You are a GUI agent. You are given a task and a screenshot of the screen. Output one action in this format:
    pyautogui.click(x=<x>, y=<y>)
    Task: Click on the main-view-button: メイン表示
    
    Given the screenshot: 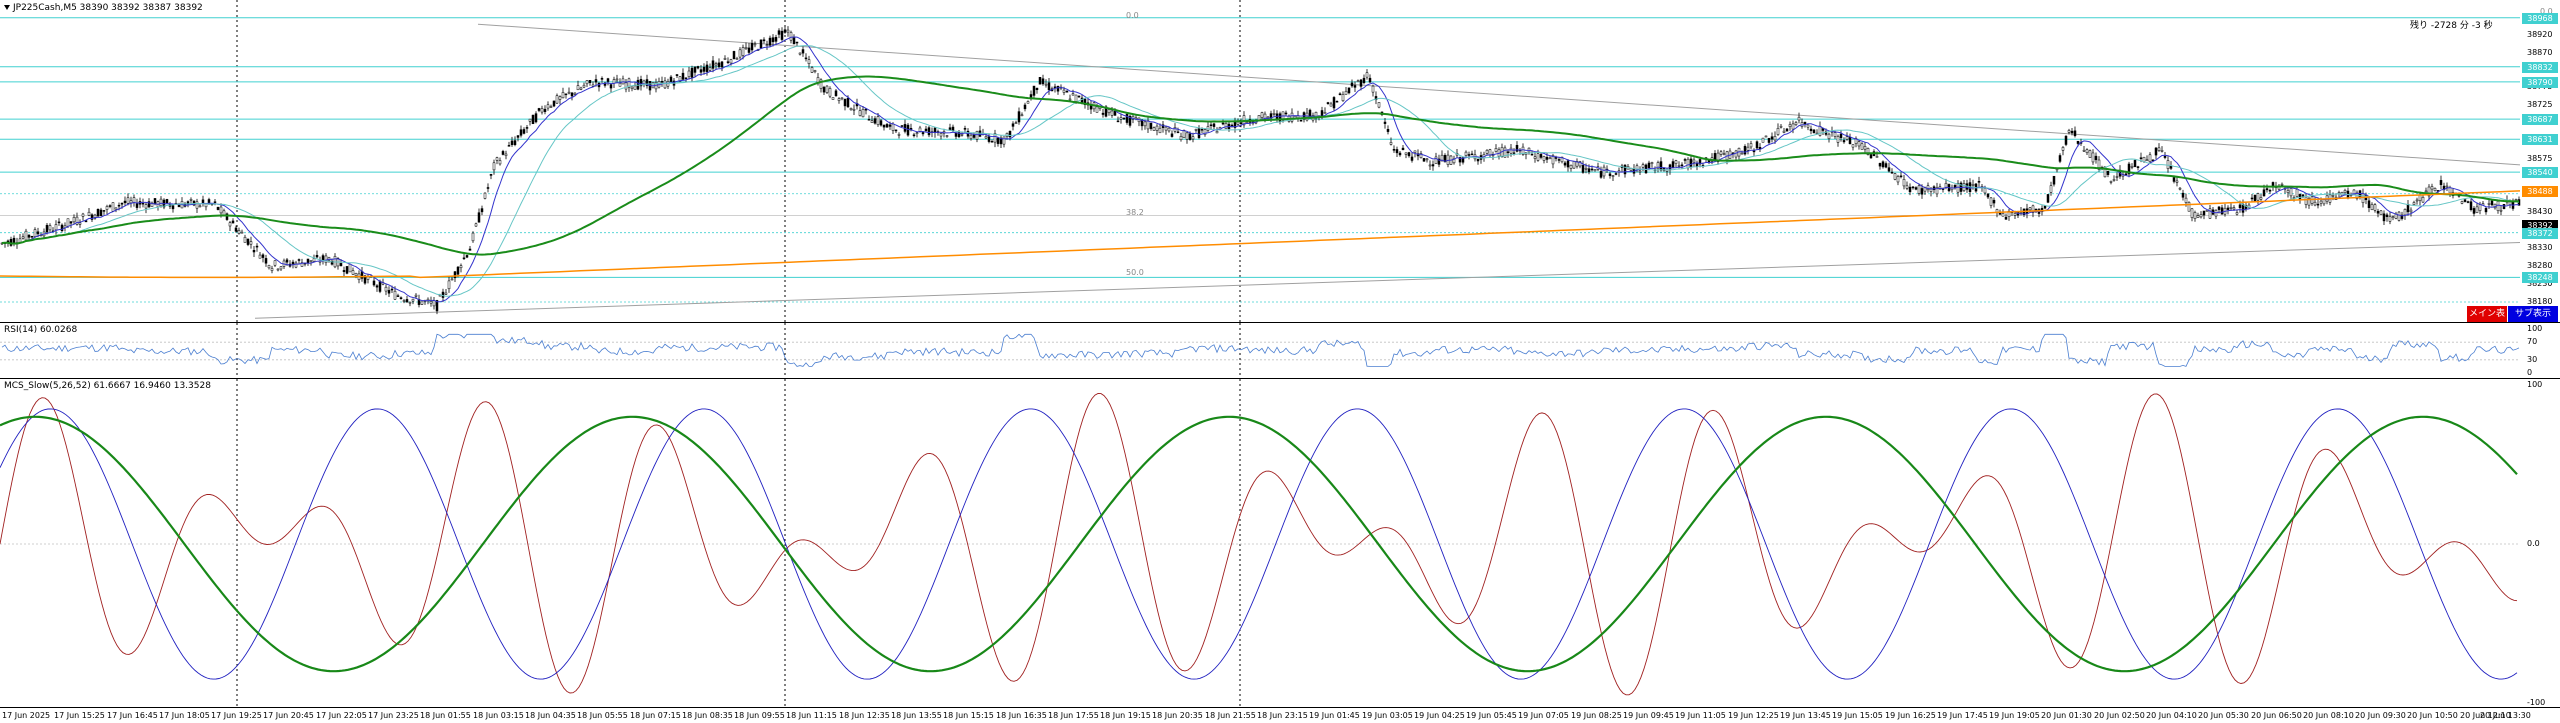 What is the action you would take?
    pyautogui.click(x=2487, y=320)
    